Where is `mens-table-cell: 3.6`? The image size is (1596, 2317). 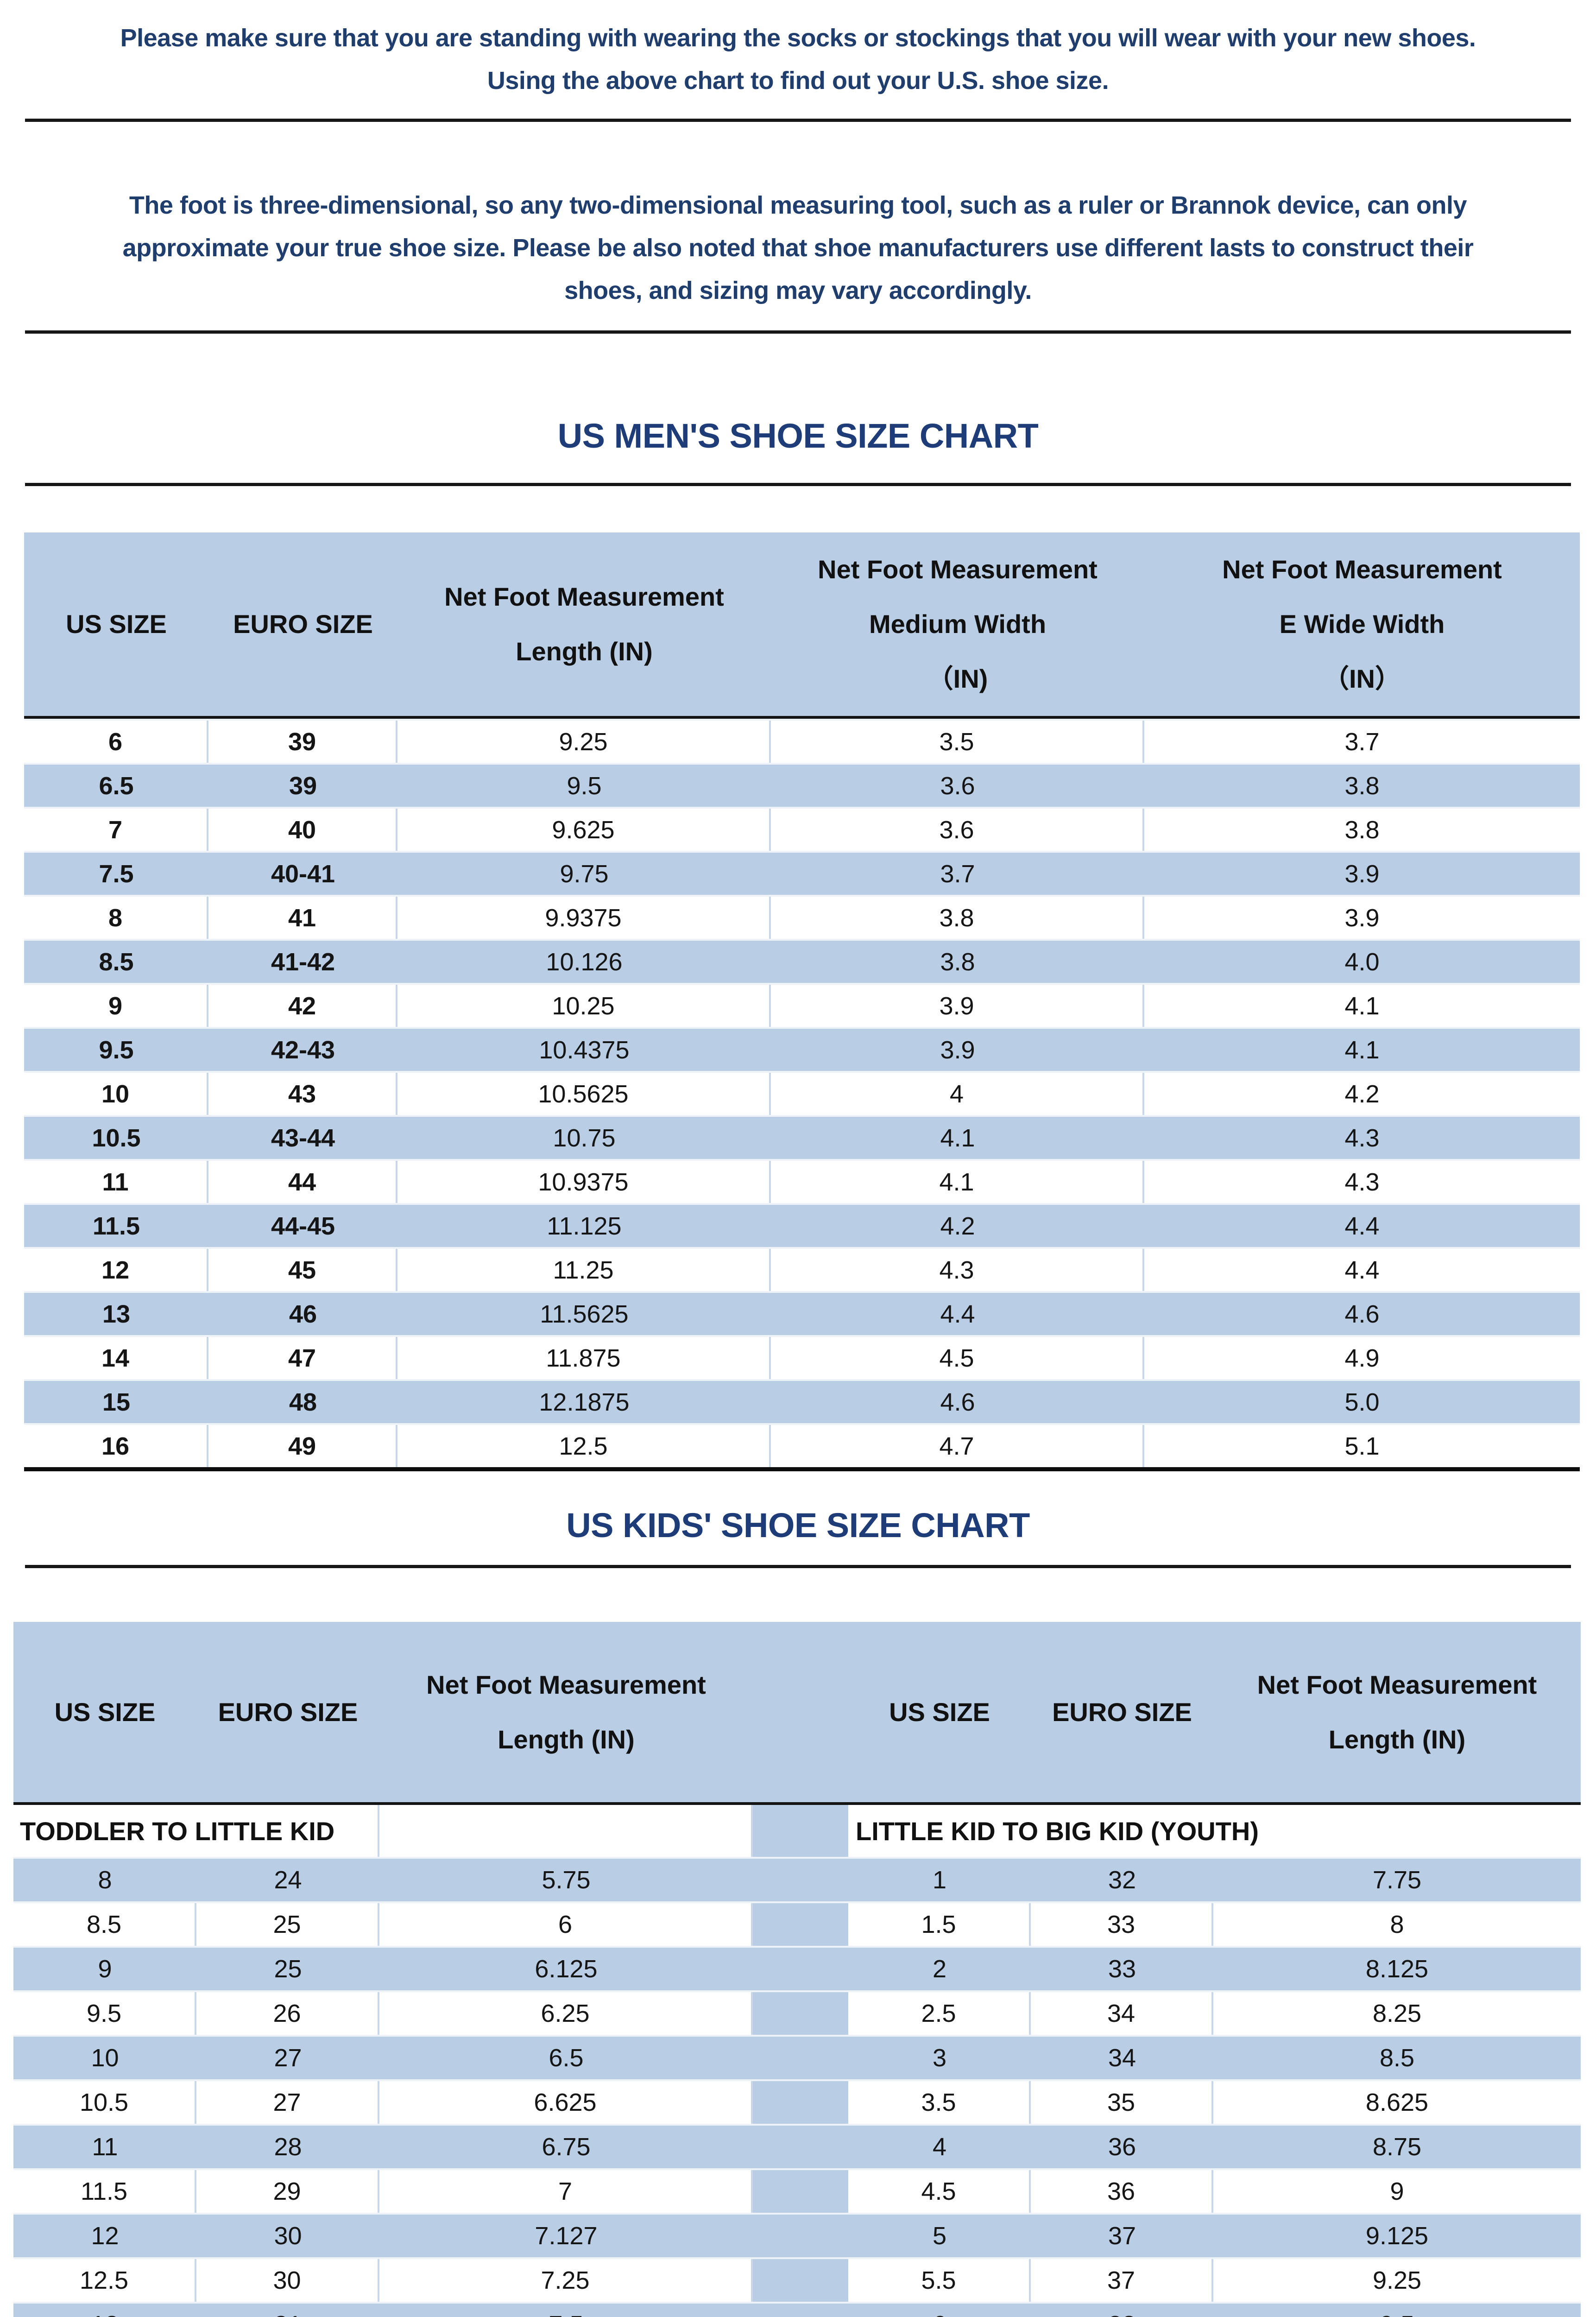 mens-table-cell: 3.6 is located at coordinates (957, 830).